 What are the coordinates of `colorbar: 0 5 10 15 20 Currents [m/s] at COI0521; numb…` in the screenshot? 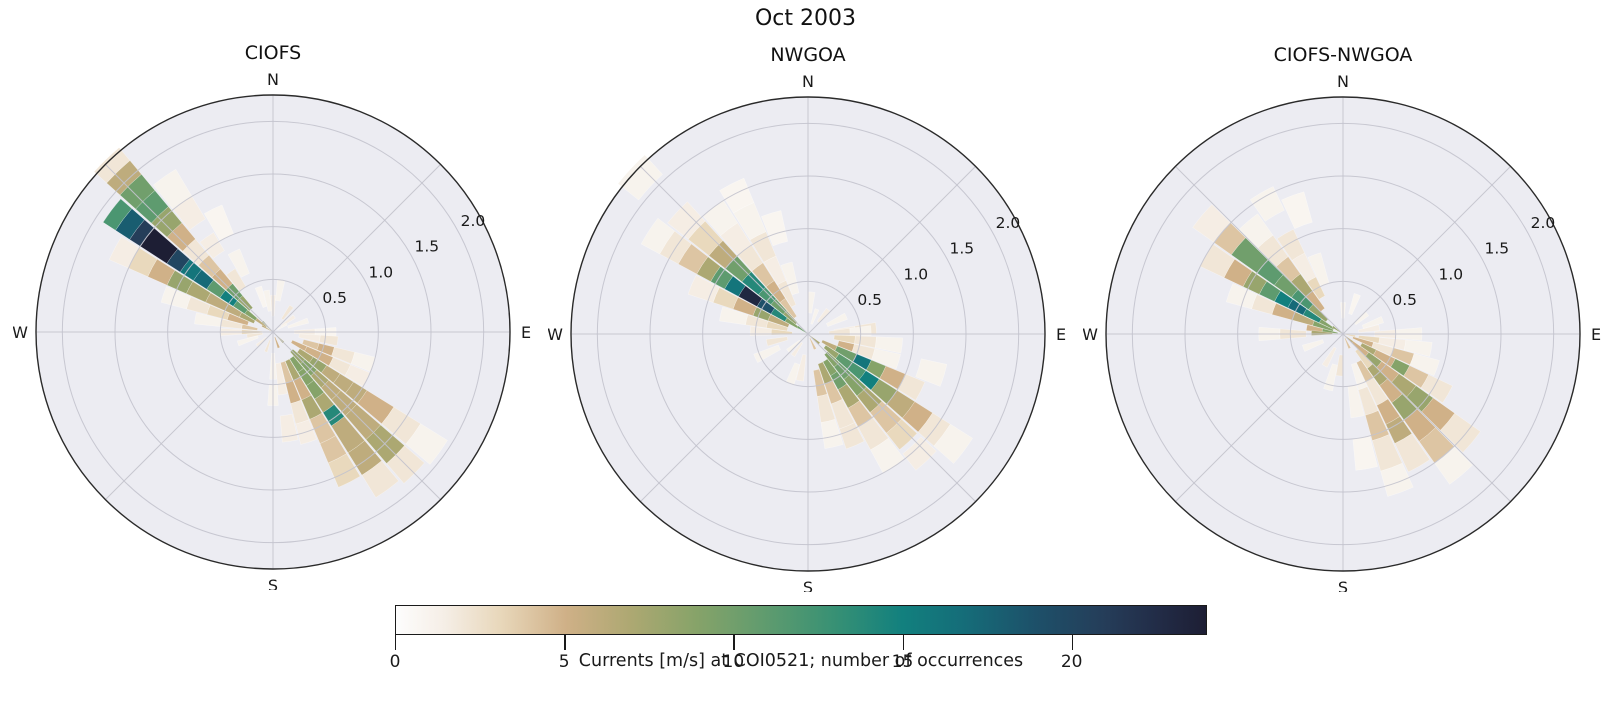 It's located at (798, 643).